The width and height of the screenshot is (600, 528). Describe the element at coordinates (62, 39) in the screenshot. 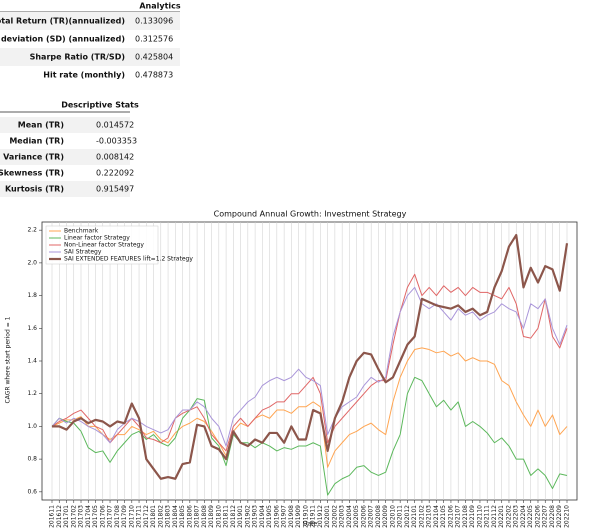

I see `row-label: Standard deviation (SD) (annualized)` at that location.